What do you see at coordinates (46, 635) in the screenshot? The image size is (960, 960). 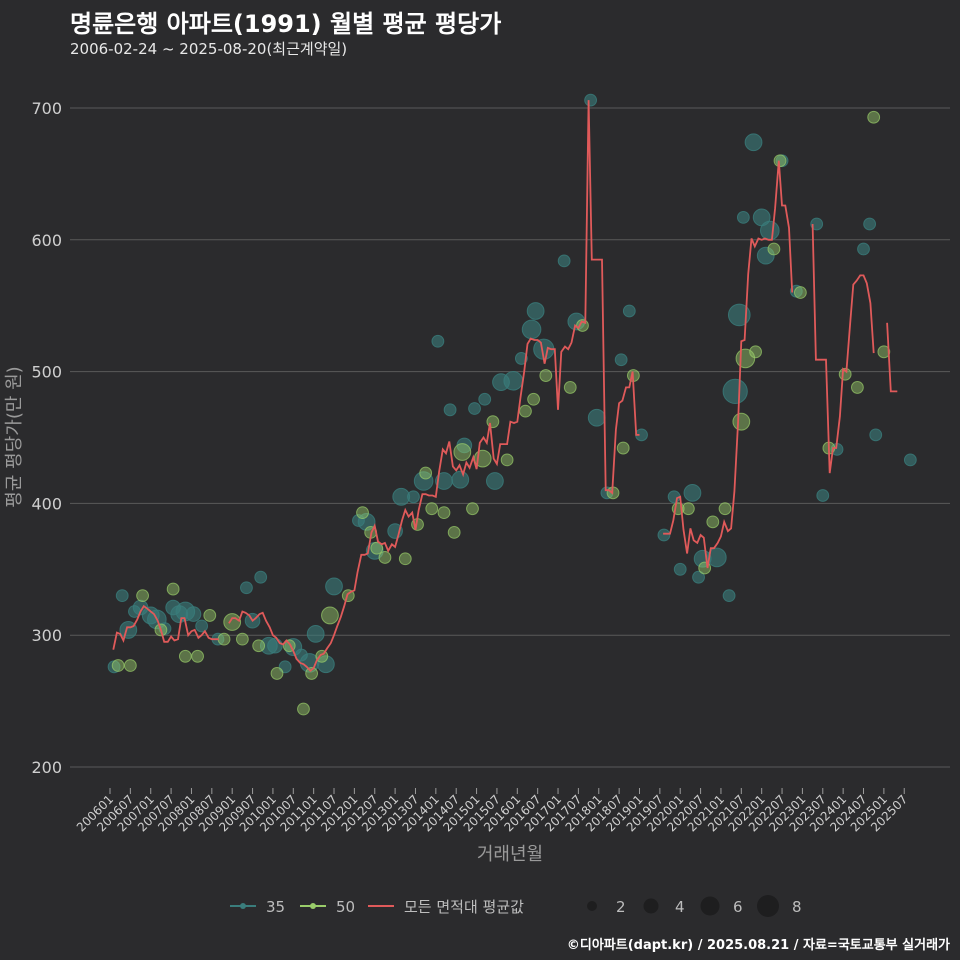 I see `y-tick-300: 300` at bounding box center [46, 635].